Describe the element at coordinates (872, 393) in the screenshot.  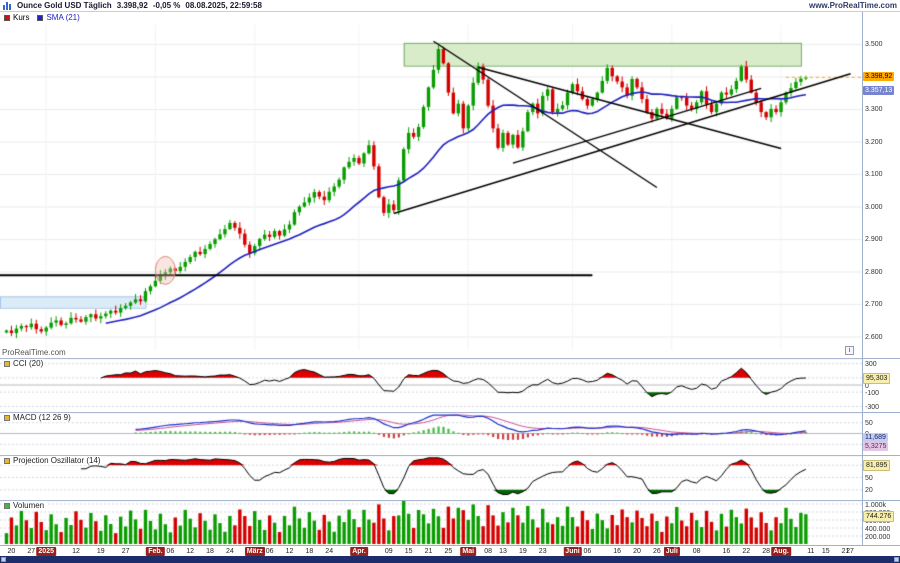
I see `panel-tick-label: -100` at that location.